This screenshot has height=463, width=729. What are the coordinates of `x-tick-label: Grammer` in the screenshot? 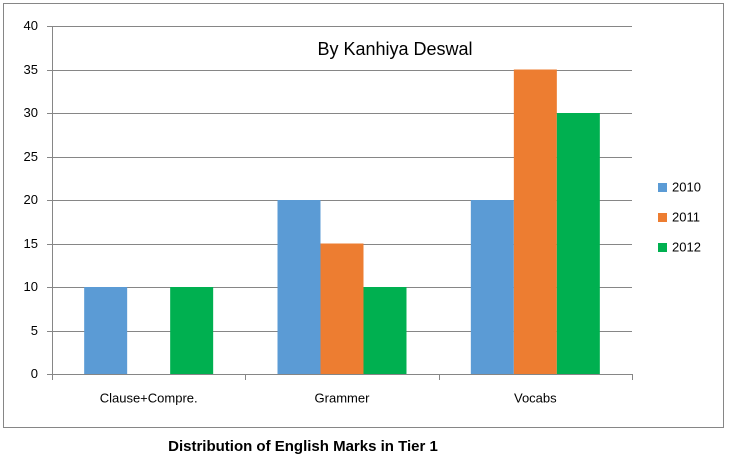 It's located at (343, 397).